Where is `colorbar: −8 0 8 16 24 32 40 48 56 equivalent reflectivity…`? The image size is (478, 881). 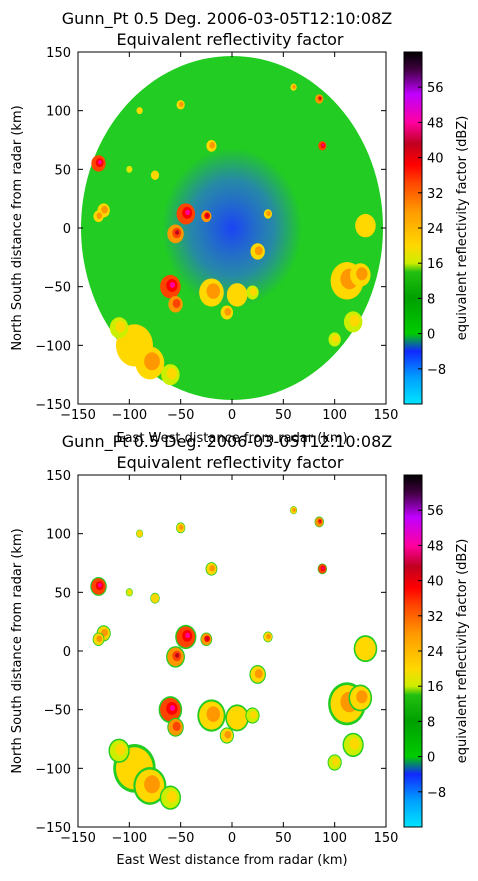 colorbar: −8 0 8 16 24 32 40 48 56 equivalent reflectivity… is located at coordinates (436, 228).